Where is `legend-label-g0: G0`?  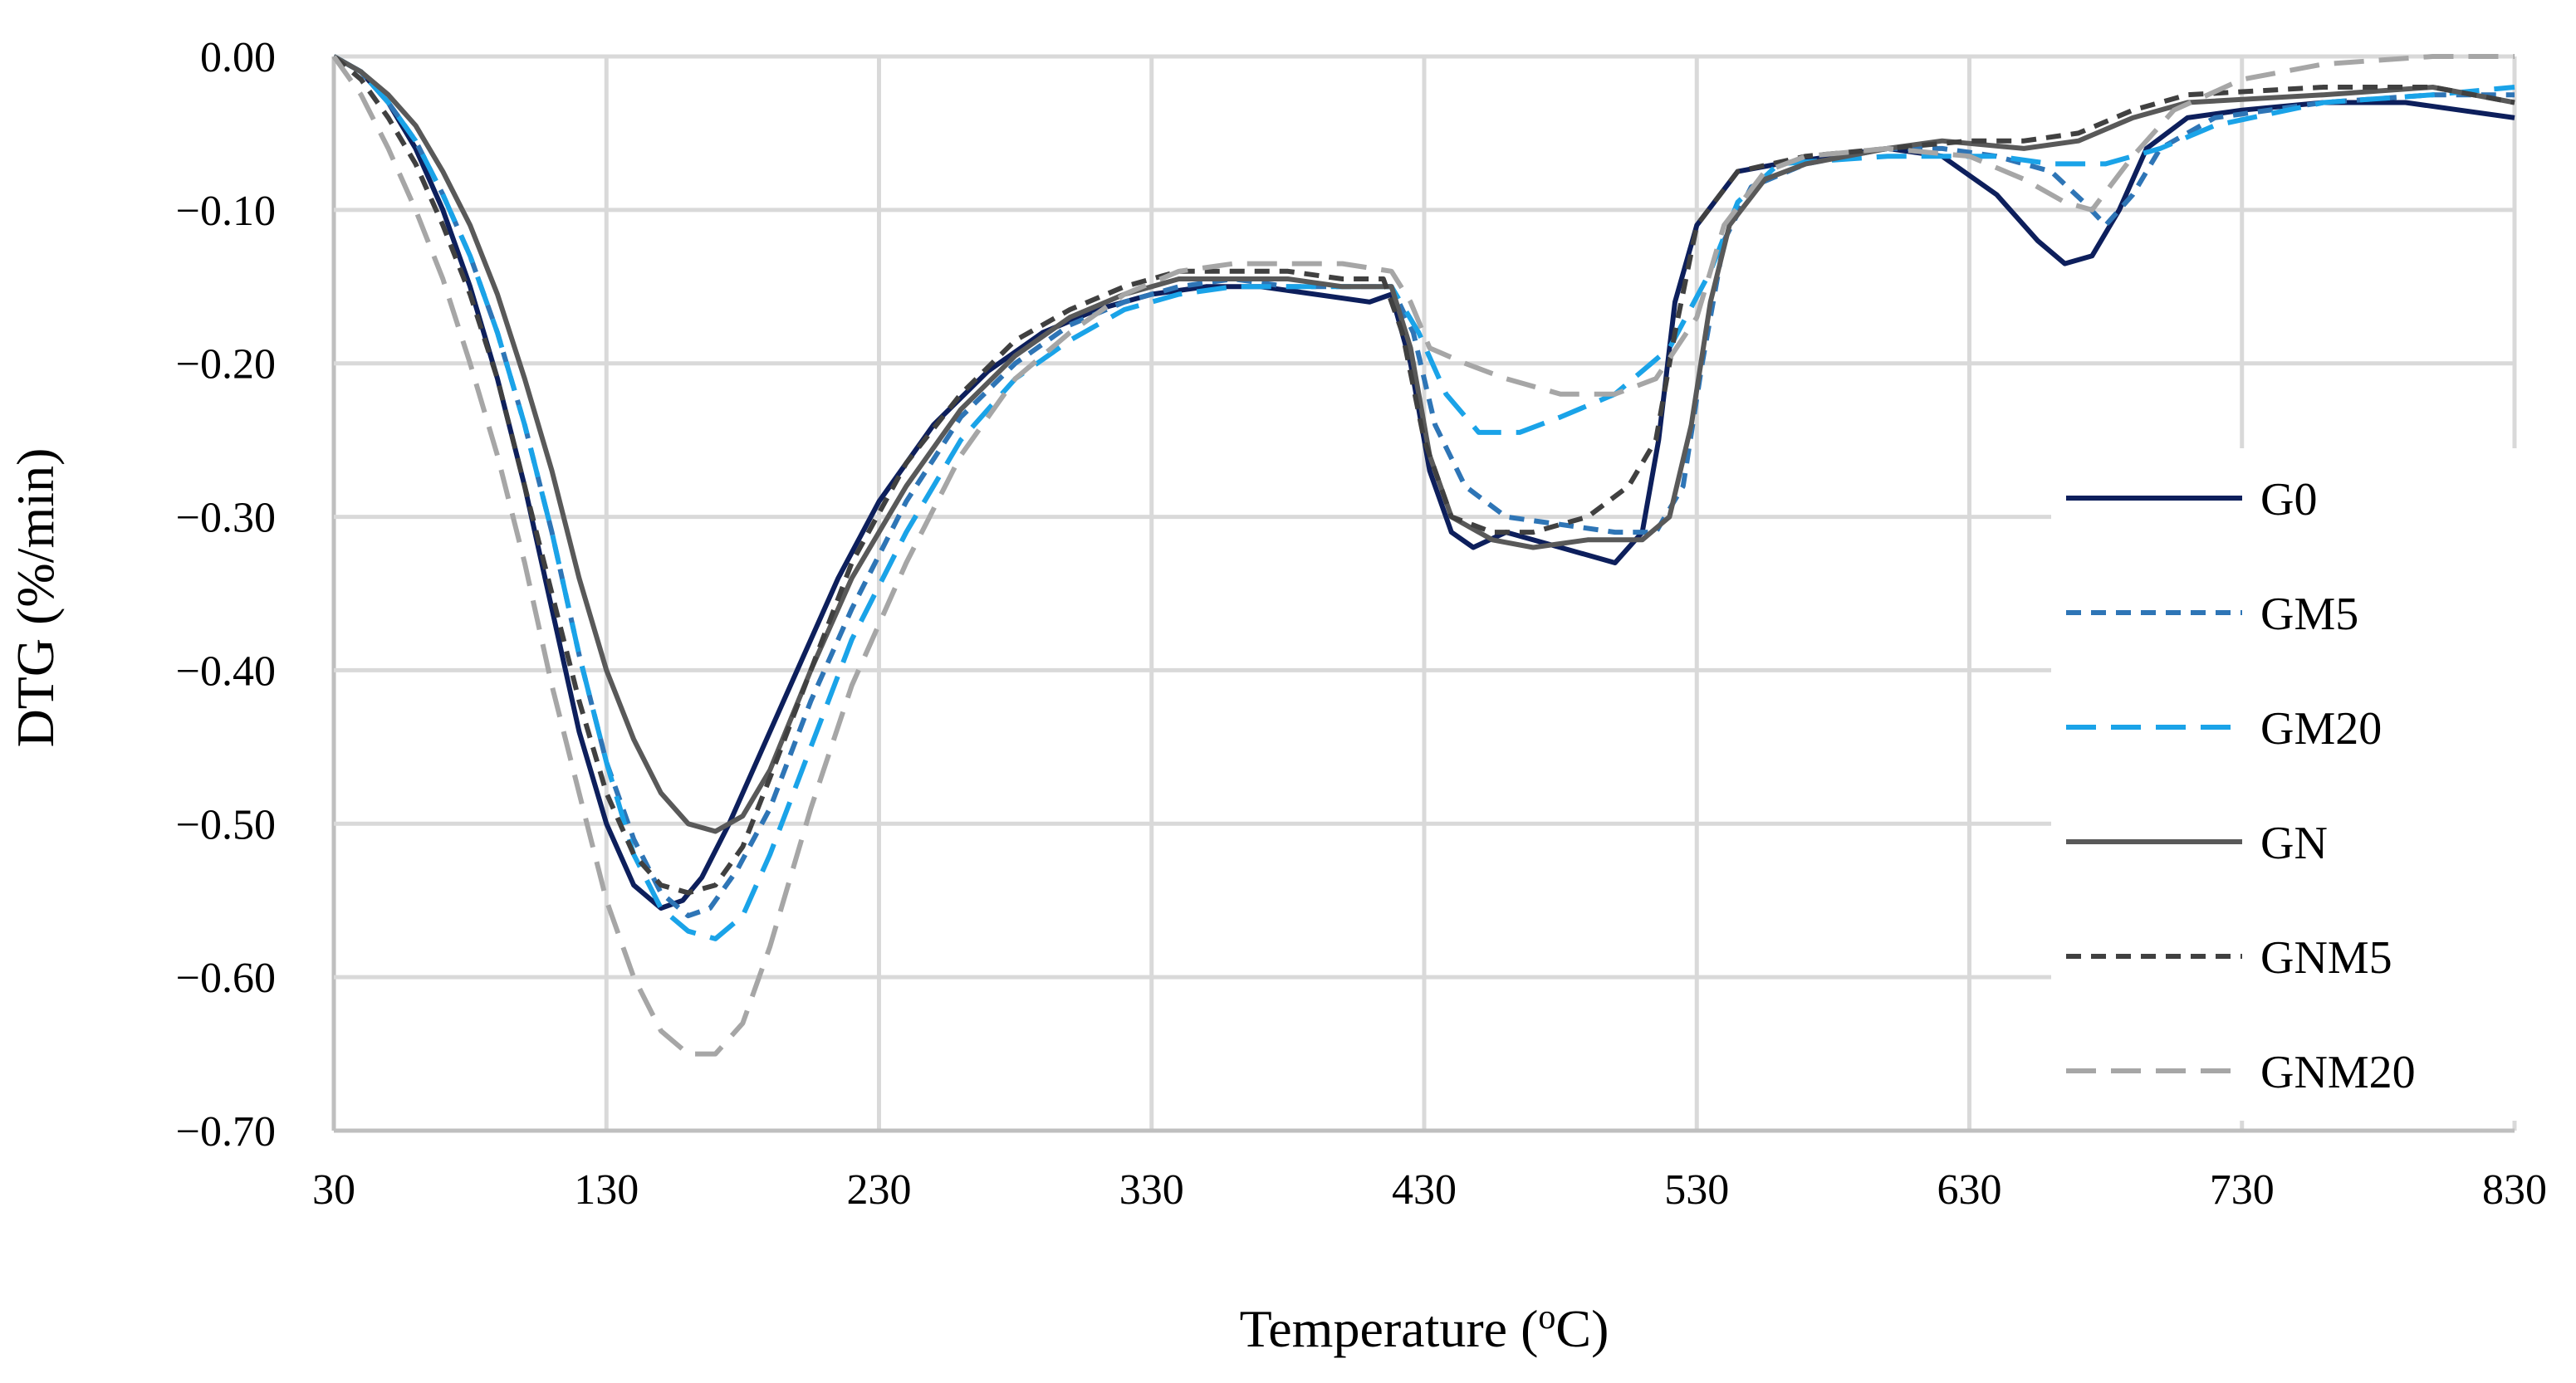 legend-label-g0: G0 is located at coordinates (2289, 499).